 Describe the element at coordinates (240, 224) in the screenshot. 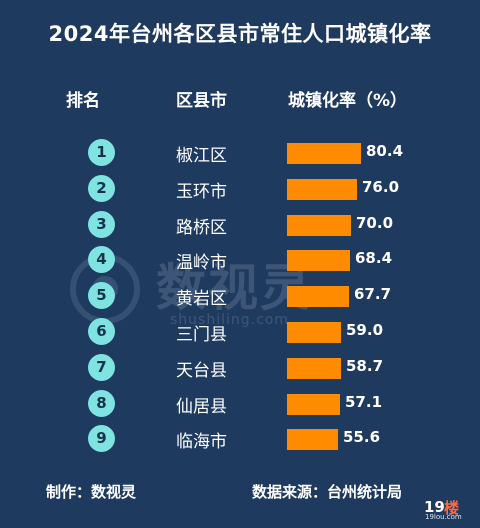

I see `chart-row: 3 路桥区 70.0` at that location.